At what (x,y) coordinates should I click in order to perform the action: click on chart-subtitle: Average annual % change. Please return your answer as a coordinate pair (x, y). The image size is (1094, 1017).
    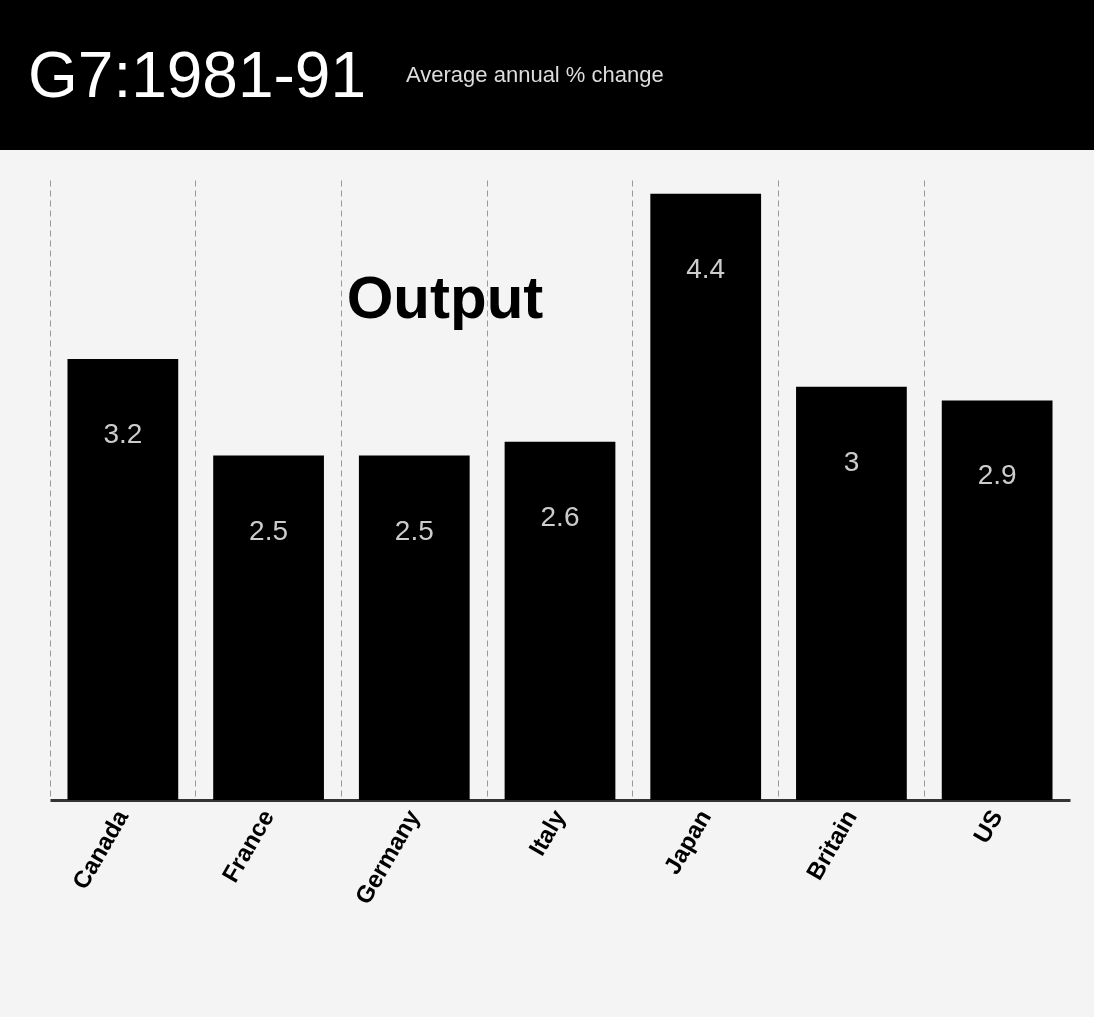
    Looking at the image, I should click on (535, 75).